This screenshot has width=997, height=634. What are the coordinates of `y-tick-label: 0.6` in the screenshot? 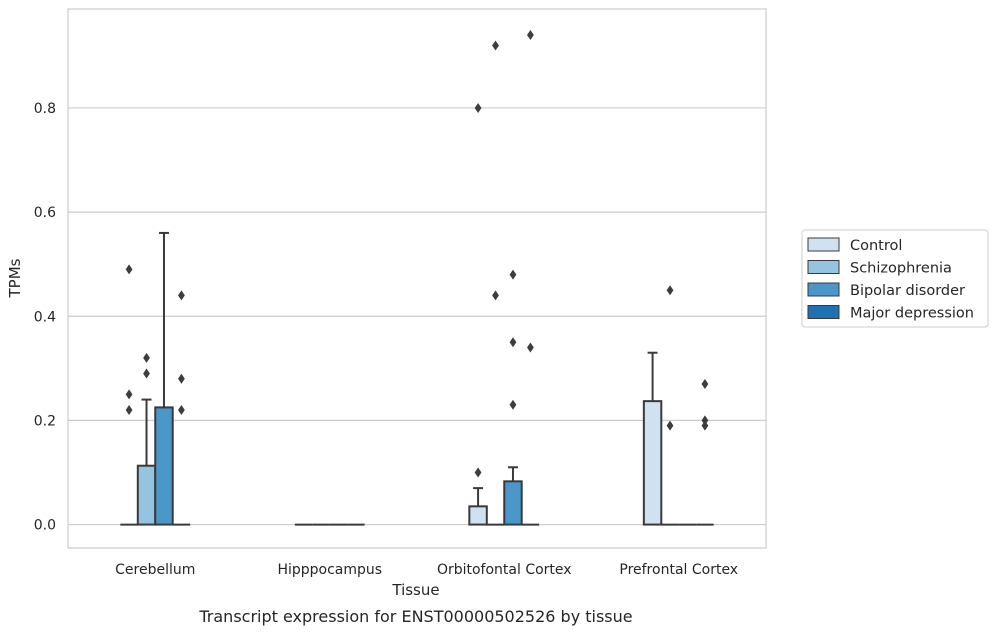 It's located at (45, 213).